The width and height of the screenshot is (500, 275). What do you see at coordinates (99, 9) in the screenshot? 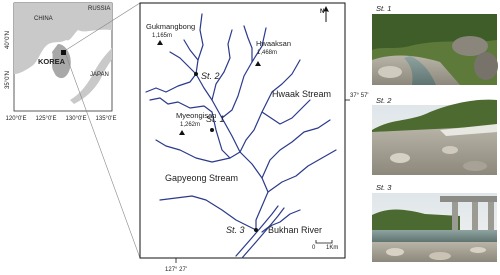
I see `country-label: RUSSIA` at bounding box center [99, 9].